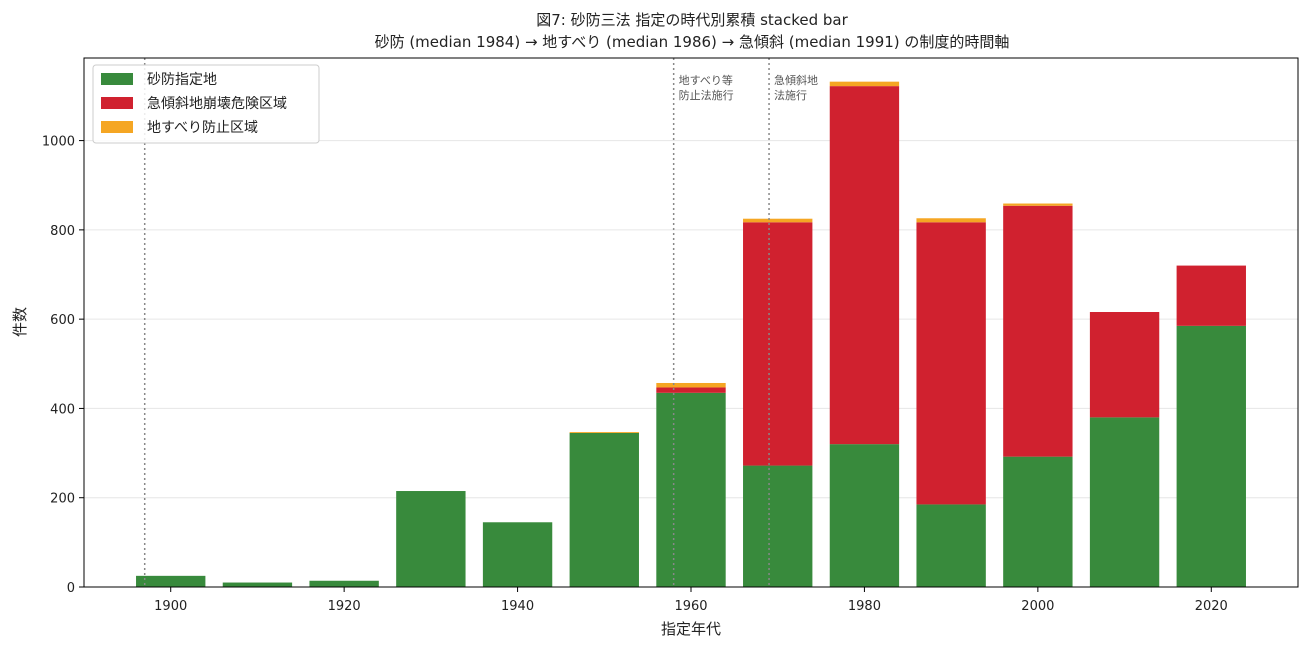 The image size is (1309, 650). I want to click on legend-label: 地すべり防止区域, so click(202, 128).